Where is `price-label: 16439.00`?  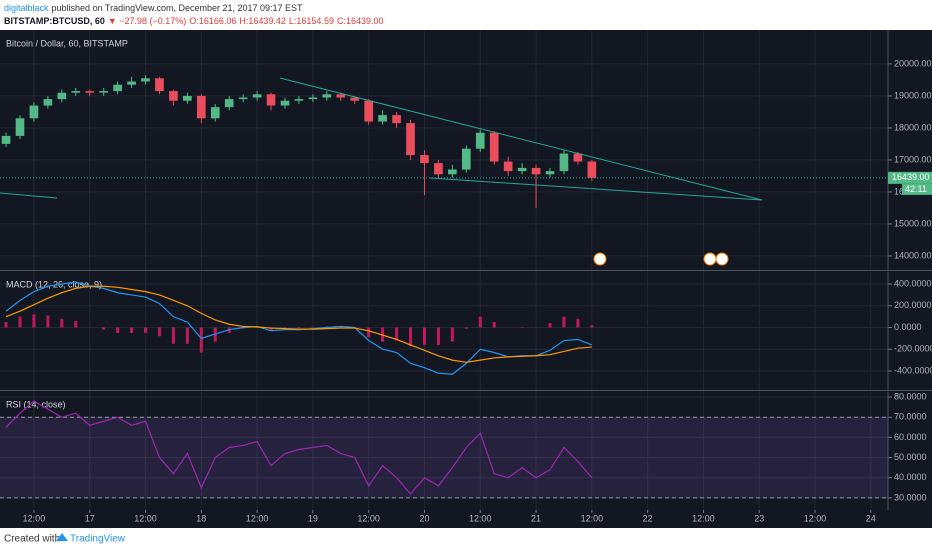 price-label: 16439.00 is located at coordinates (911, 177).